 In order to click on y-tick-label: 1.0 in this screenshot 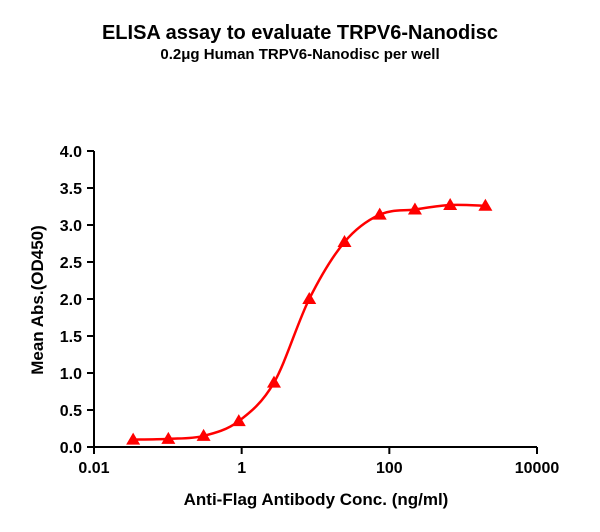, I will do `click(71, 374)`.